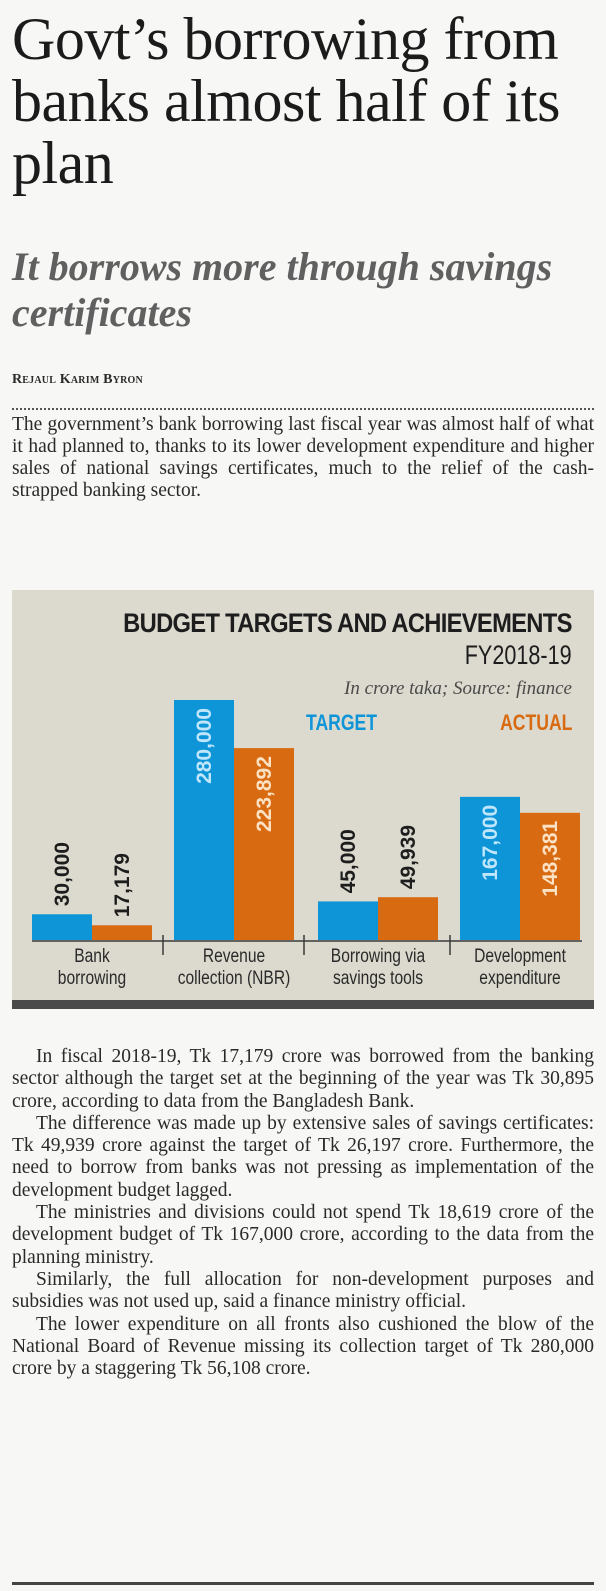 This screenshot has height=1591, width=606. Describe the element at coordinates (520, 978) in the screenshot. I see `category-label-line: expenditure` at that location.